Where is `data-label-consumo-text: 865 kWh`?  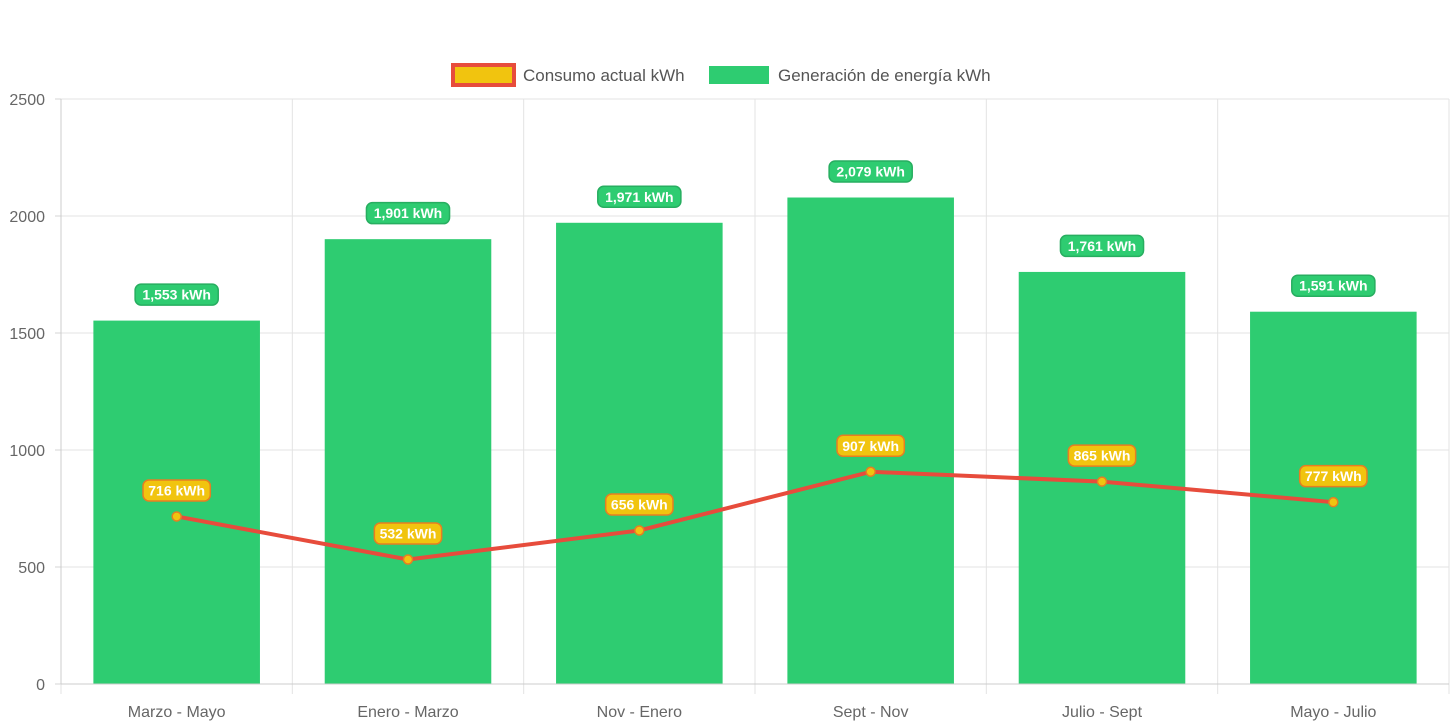
data-label-consumo-text: 865 kWh is located at coordinates (1102, 456).